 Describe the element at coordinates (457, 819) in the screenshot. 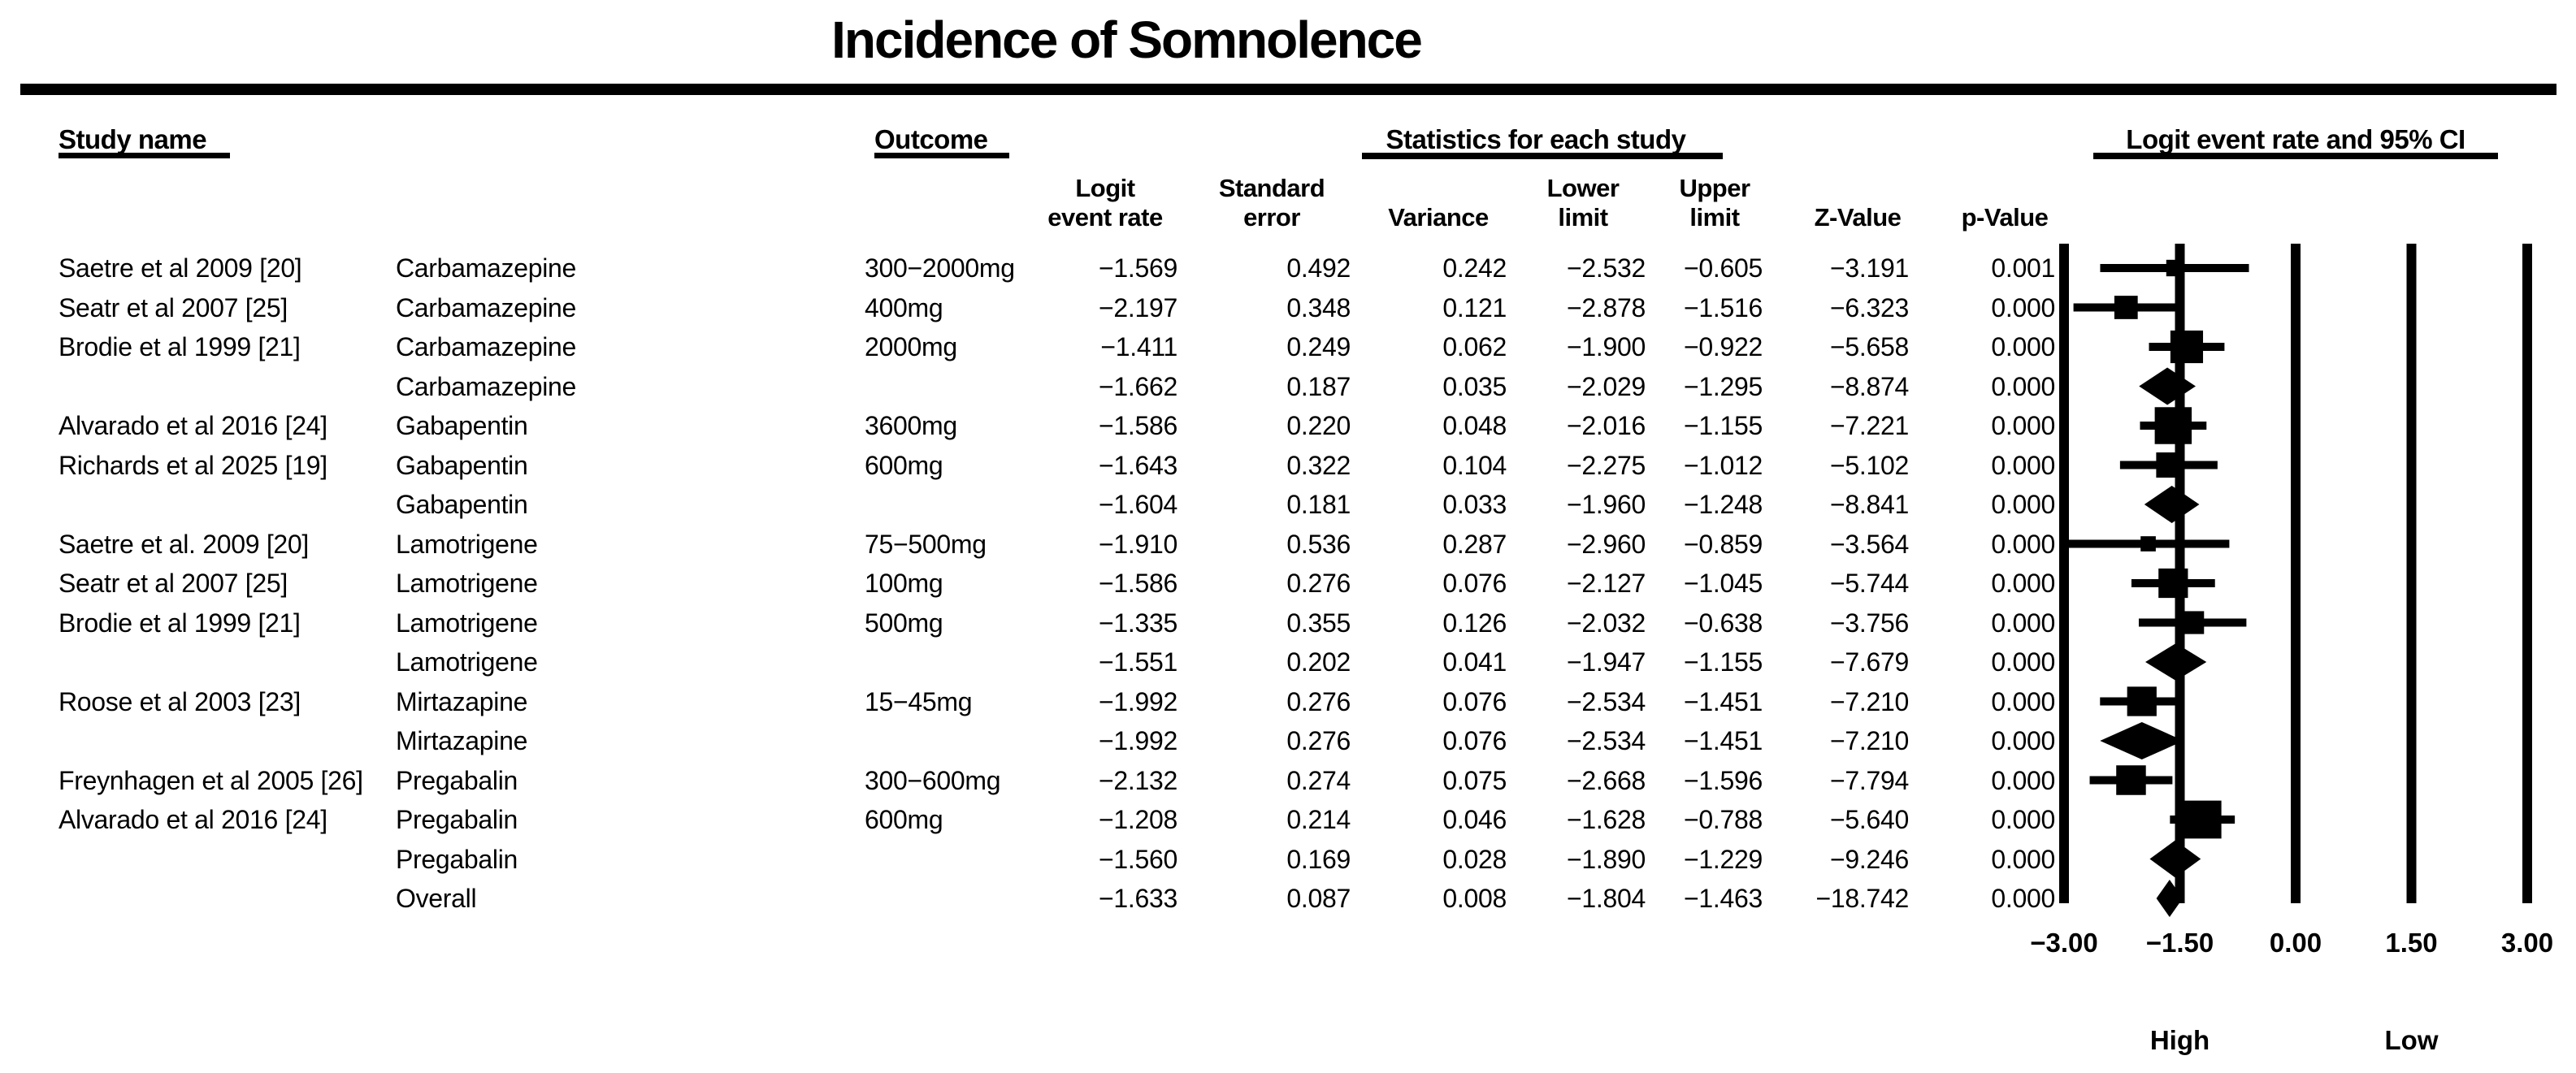

I see `row-outcome: Pregabalin` at that location.